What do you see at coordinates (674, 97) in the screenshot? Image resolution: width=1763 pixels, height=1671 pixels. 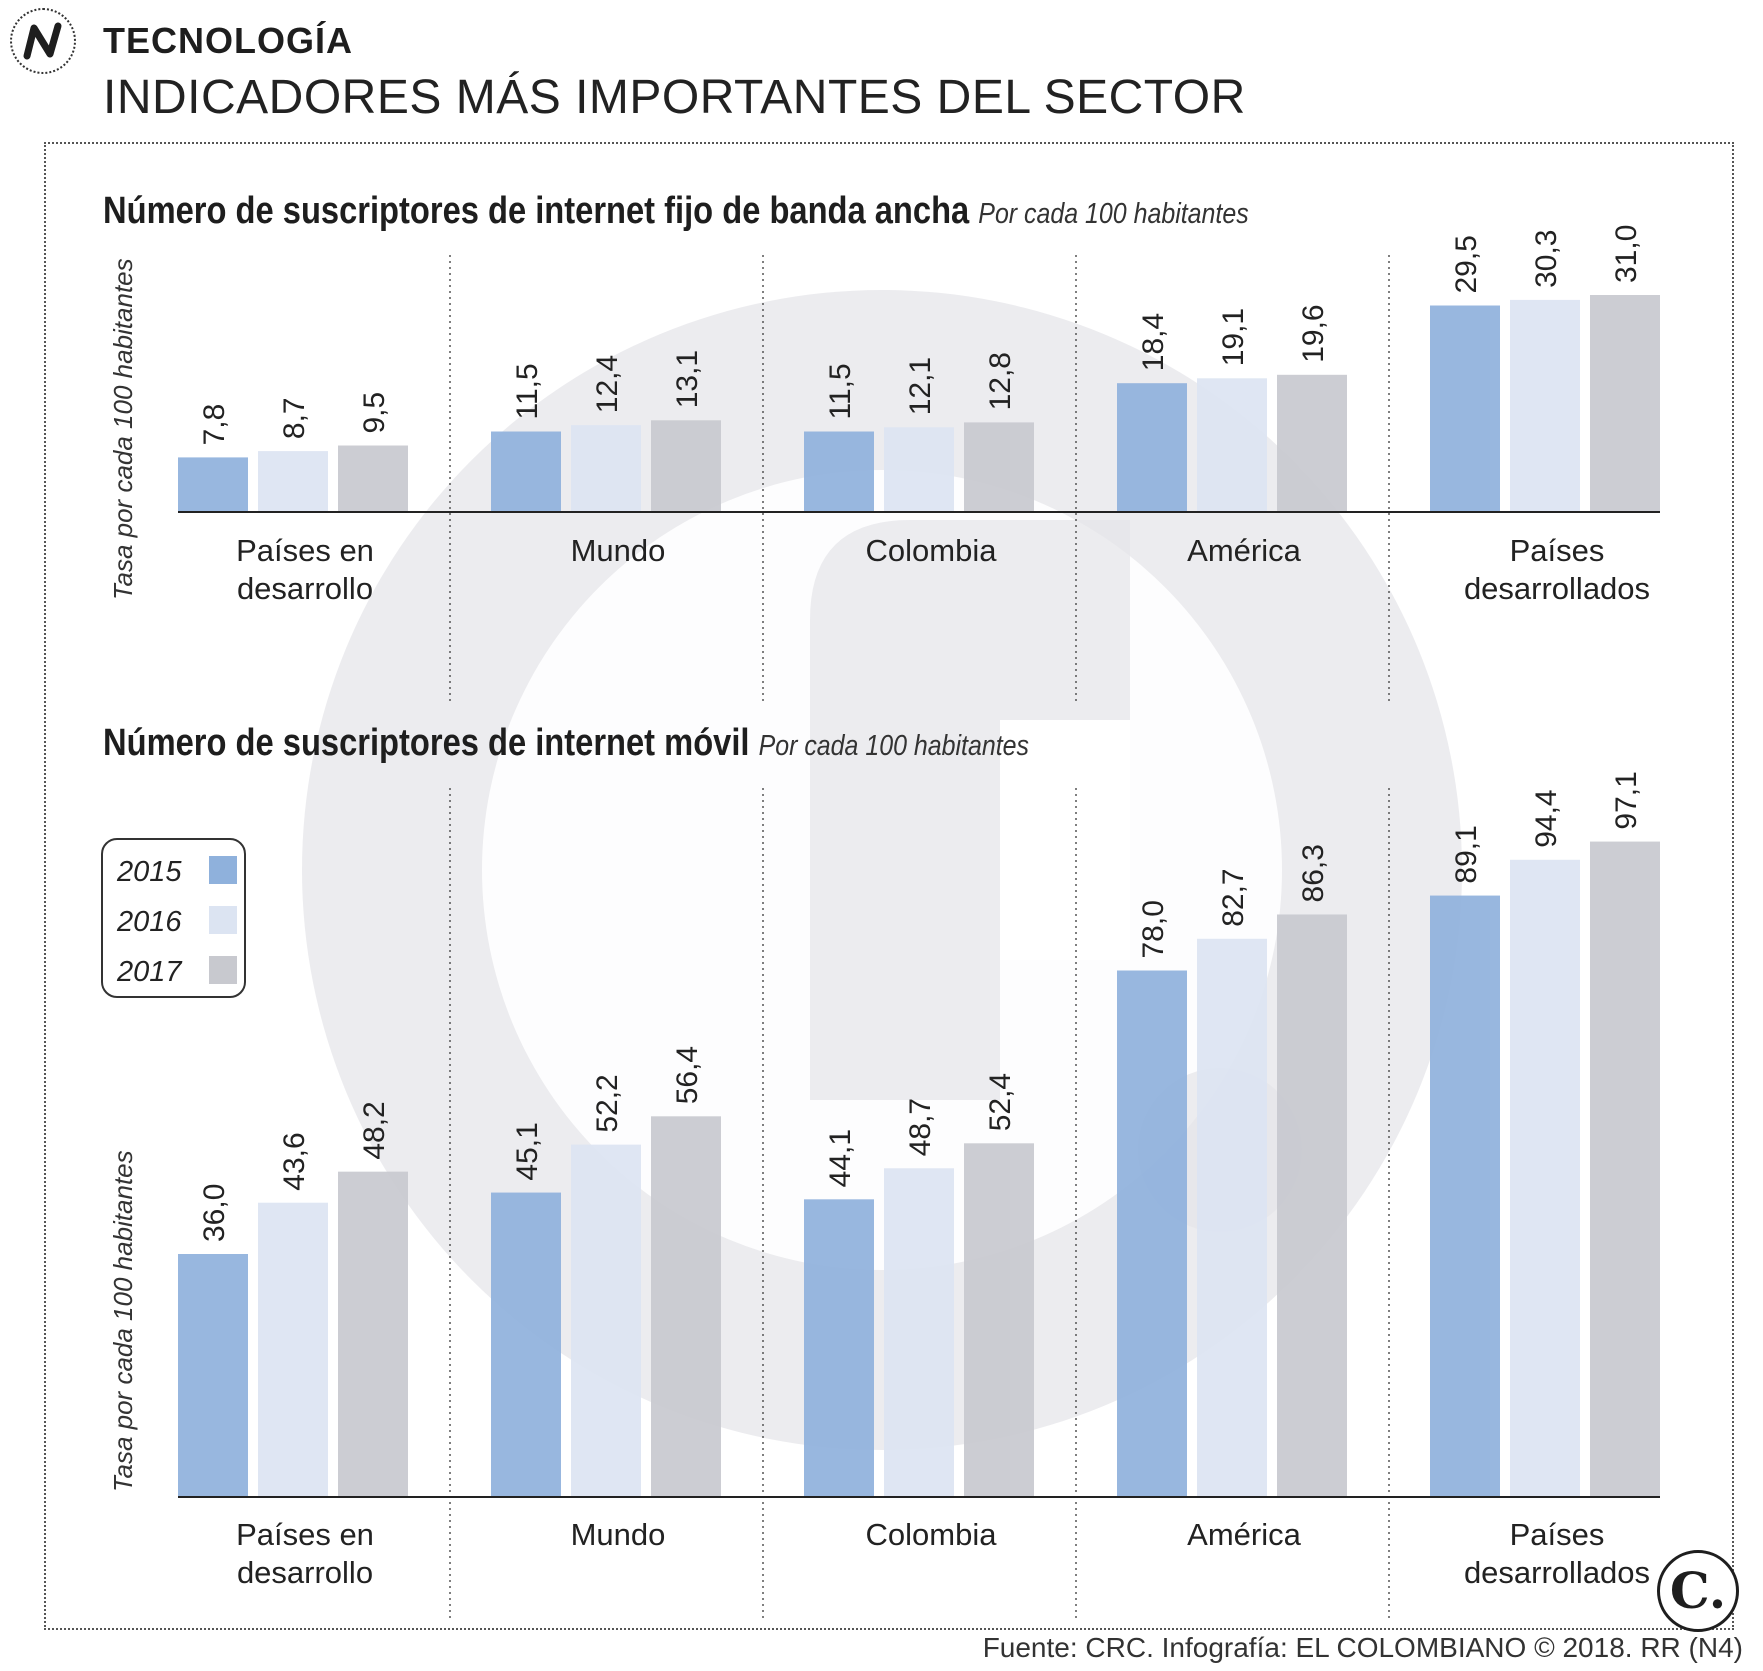 I see `headline: INDICADORES MÁS IMPORTANTES DEL SECTOR` at bounding box center [674, 97].